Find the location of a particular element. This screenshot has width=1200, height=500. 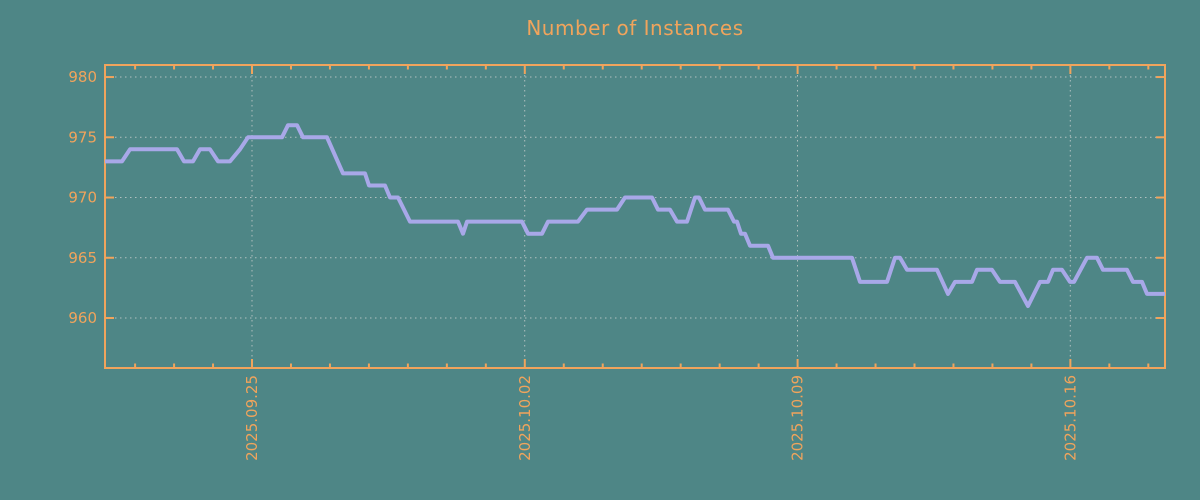

chart-title: Number of Instances is located at coordinates (635, 28).